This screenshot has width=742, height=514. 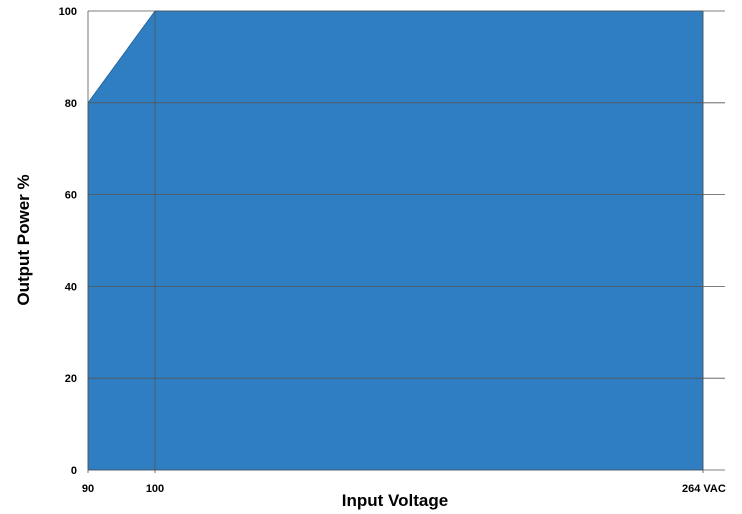 What do you see at coordinates (395, 500) in the screenshot?
I see `x-axis-title: Input Voltage` at bounding box center [395, 500].